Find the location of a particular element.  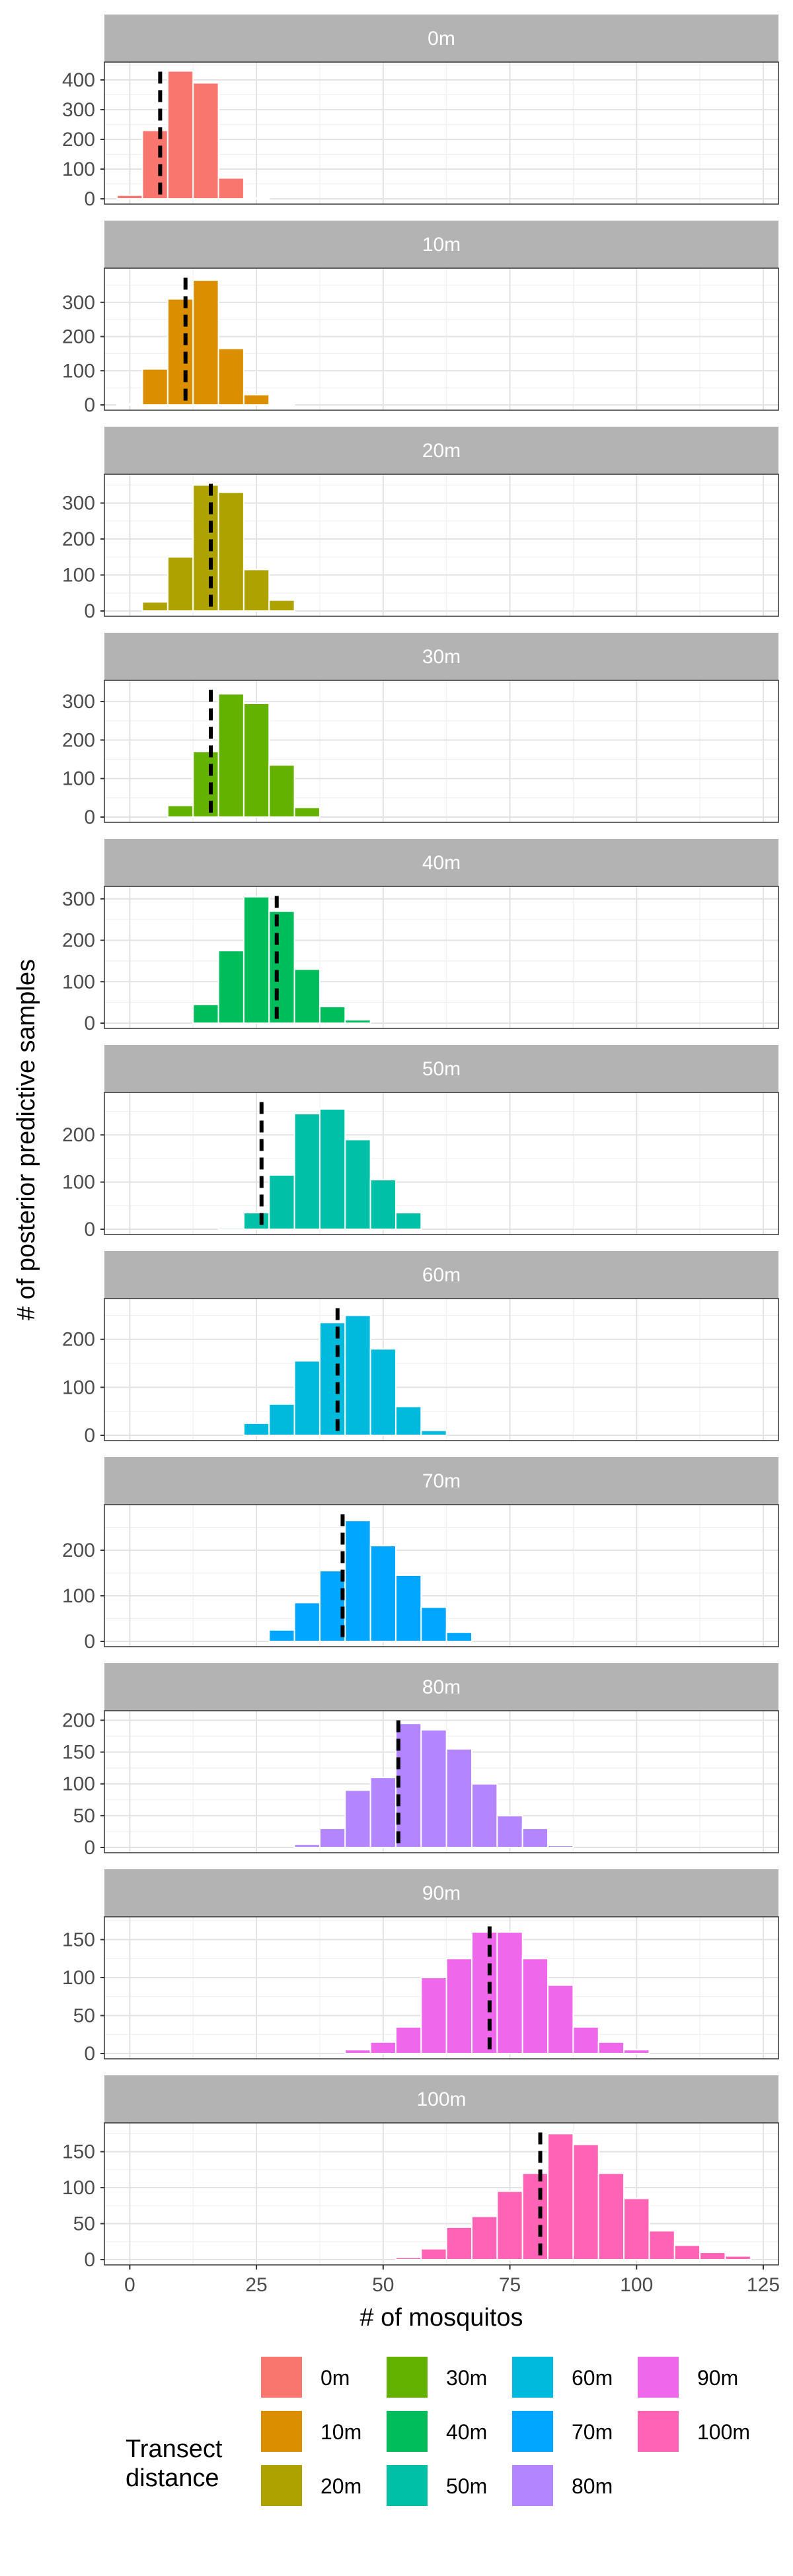

legend-label-70m: 70m is located at coordinates (592, 2432).